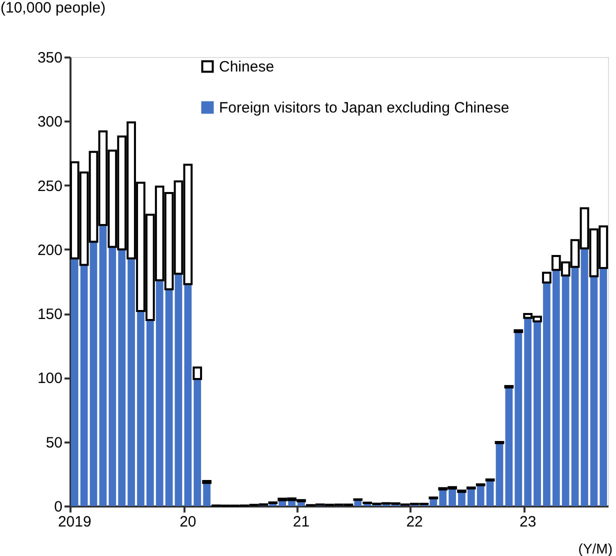 The height and width of the screenshot is (556, 616). What do you see at coordinates (49, 58) in the screenshot?
I see `y-tick-label: 350` at bounding box center [49, 58].